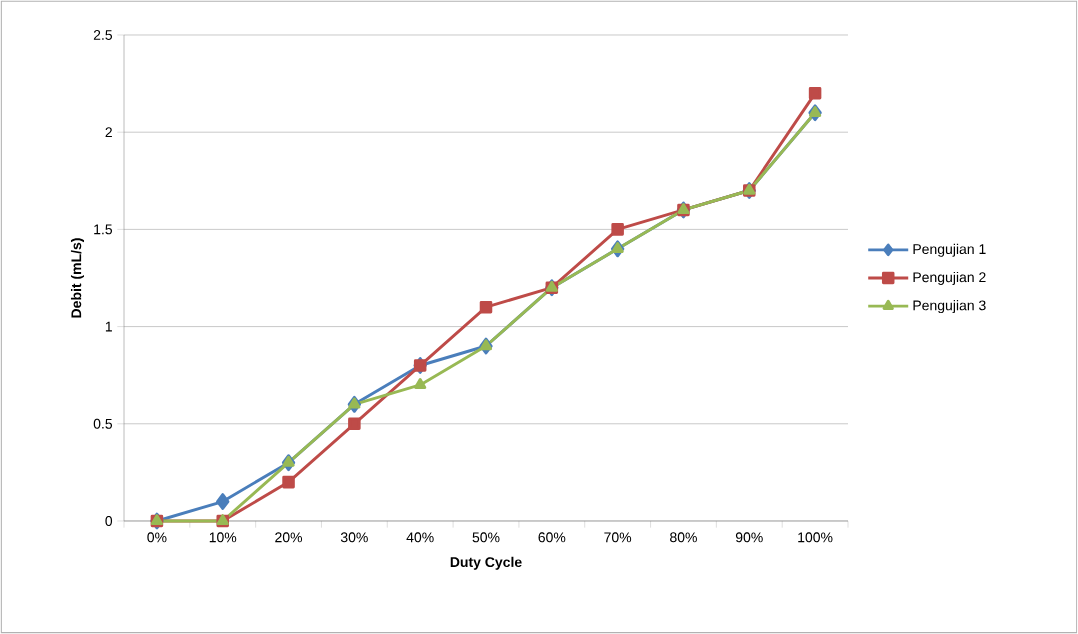  Describe the element at coordinates (949, 307) in the screenshot. I see `legend-label: Pengujian 3` at that location.